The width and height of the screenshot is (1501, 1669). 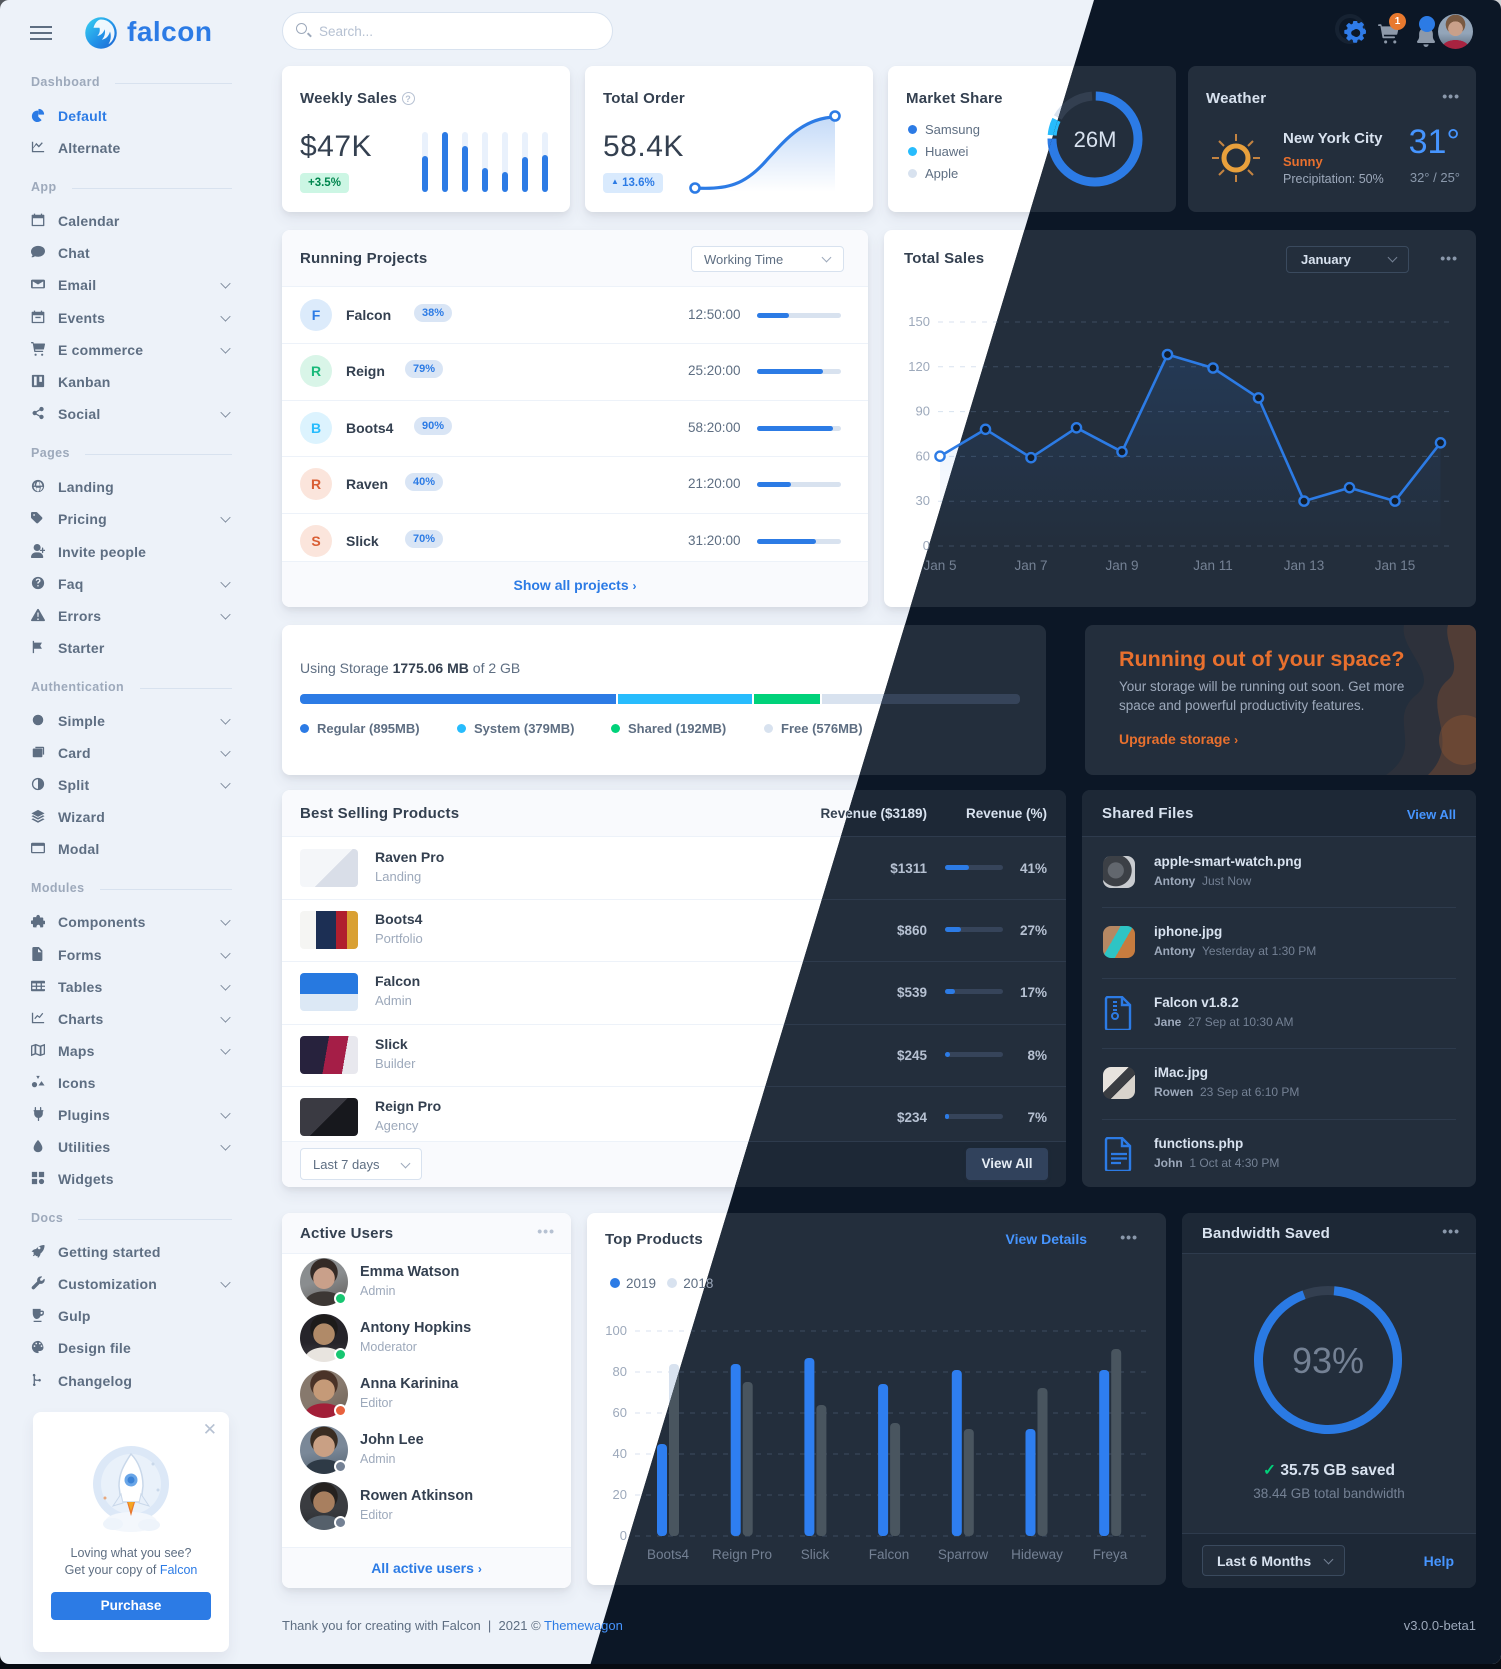 I want to click on svg-text: Jan 13, so click(x=1304, y=565).